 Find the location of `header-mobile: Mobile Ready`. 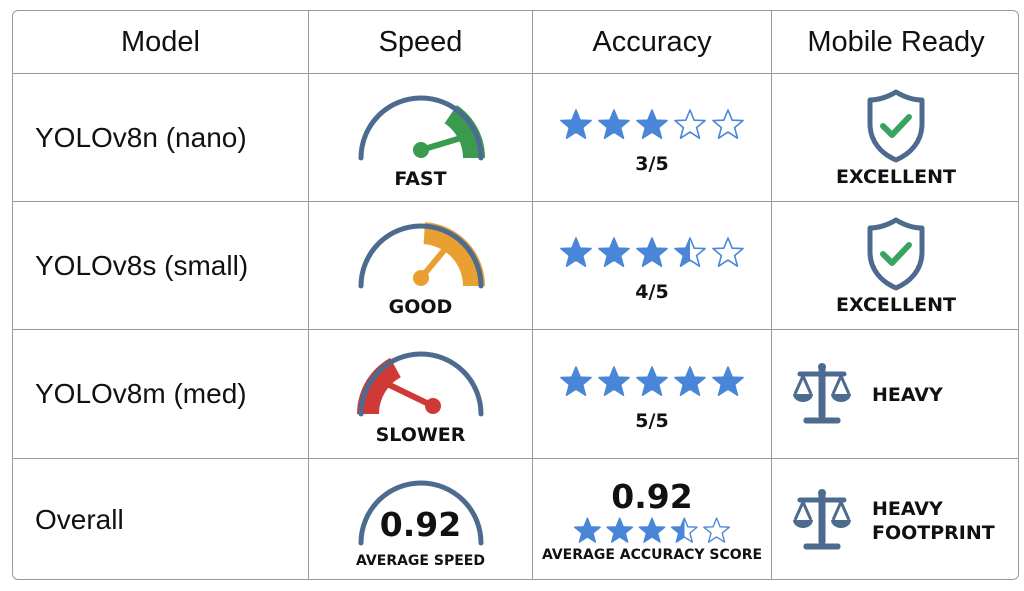

header-mobile: Mobile Ready is located at coordinates (894, 42).